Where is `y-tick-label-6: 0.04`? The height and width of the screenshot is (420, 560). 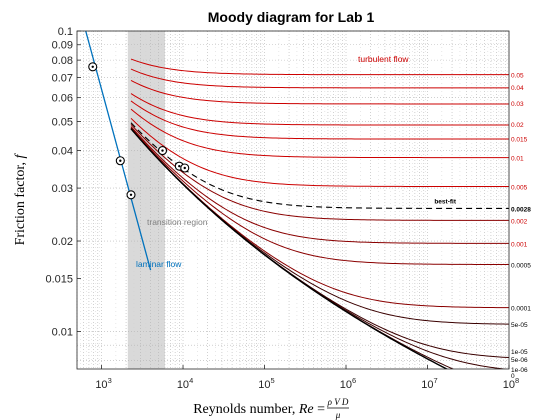
y-tick-label-6: 0.04 is located at coordinates (62, 152).